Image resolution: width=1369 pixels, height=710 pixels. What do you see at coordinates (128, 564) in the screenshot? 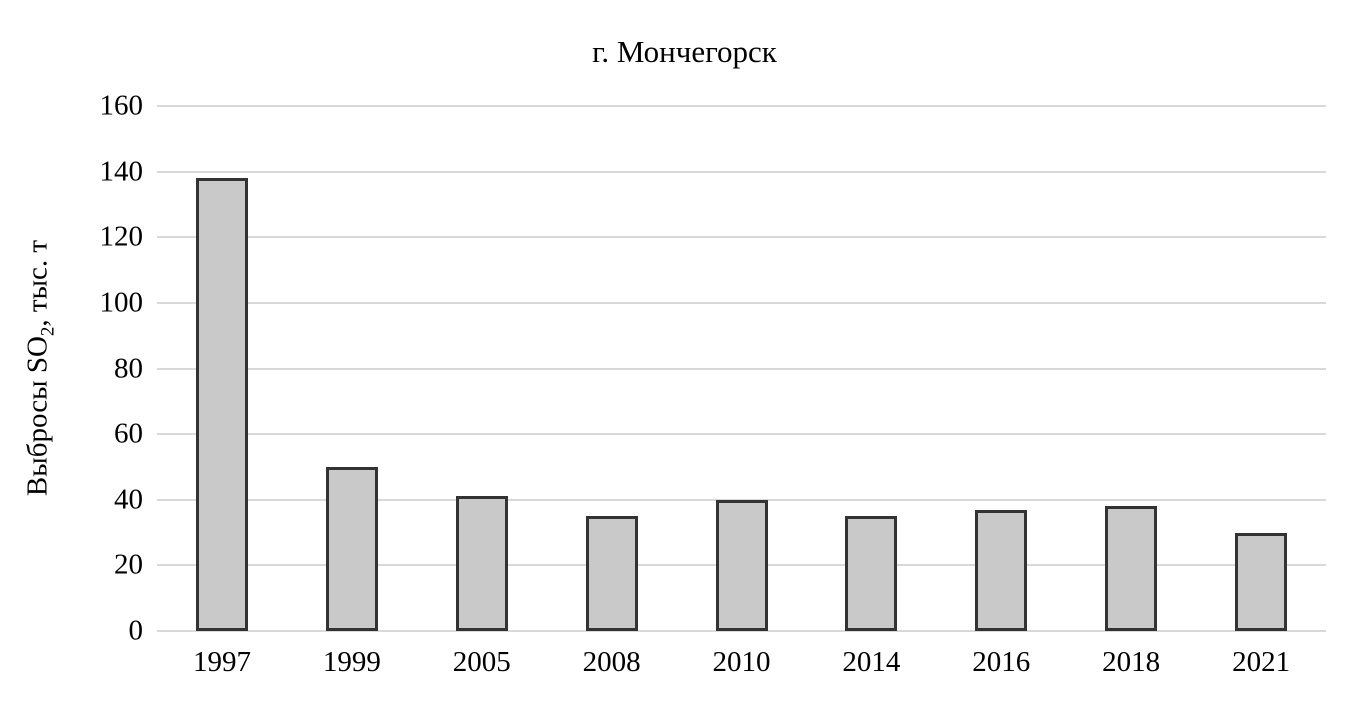
I see `y-tick-label: 20` at bounding box center [128, 564].